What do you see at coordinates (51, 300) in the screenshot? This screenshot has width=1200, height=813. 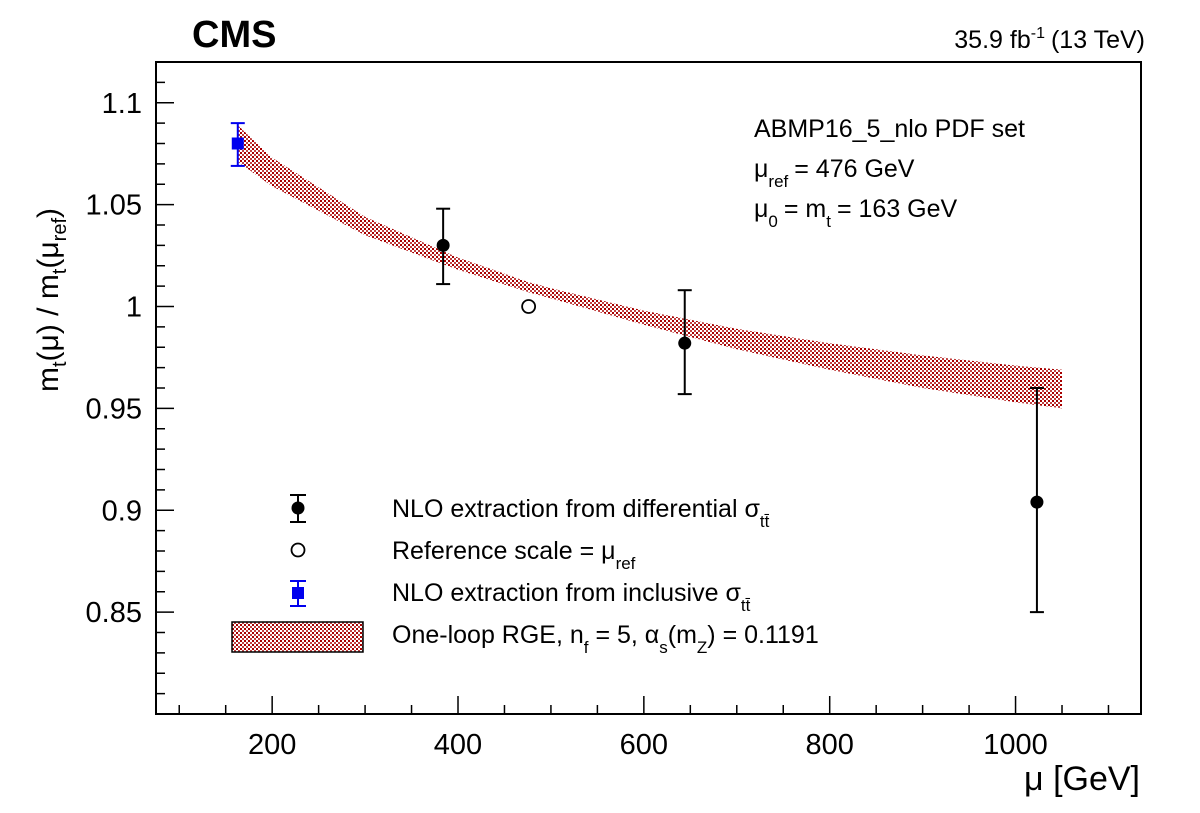 I see `y-axis-label: mt(μ) / mt(μref)` at bounding box center [51, 300].